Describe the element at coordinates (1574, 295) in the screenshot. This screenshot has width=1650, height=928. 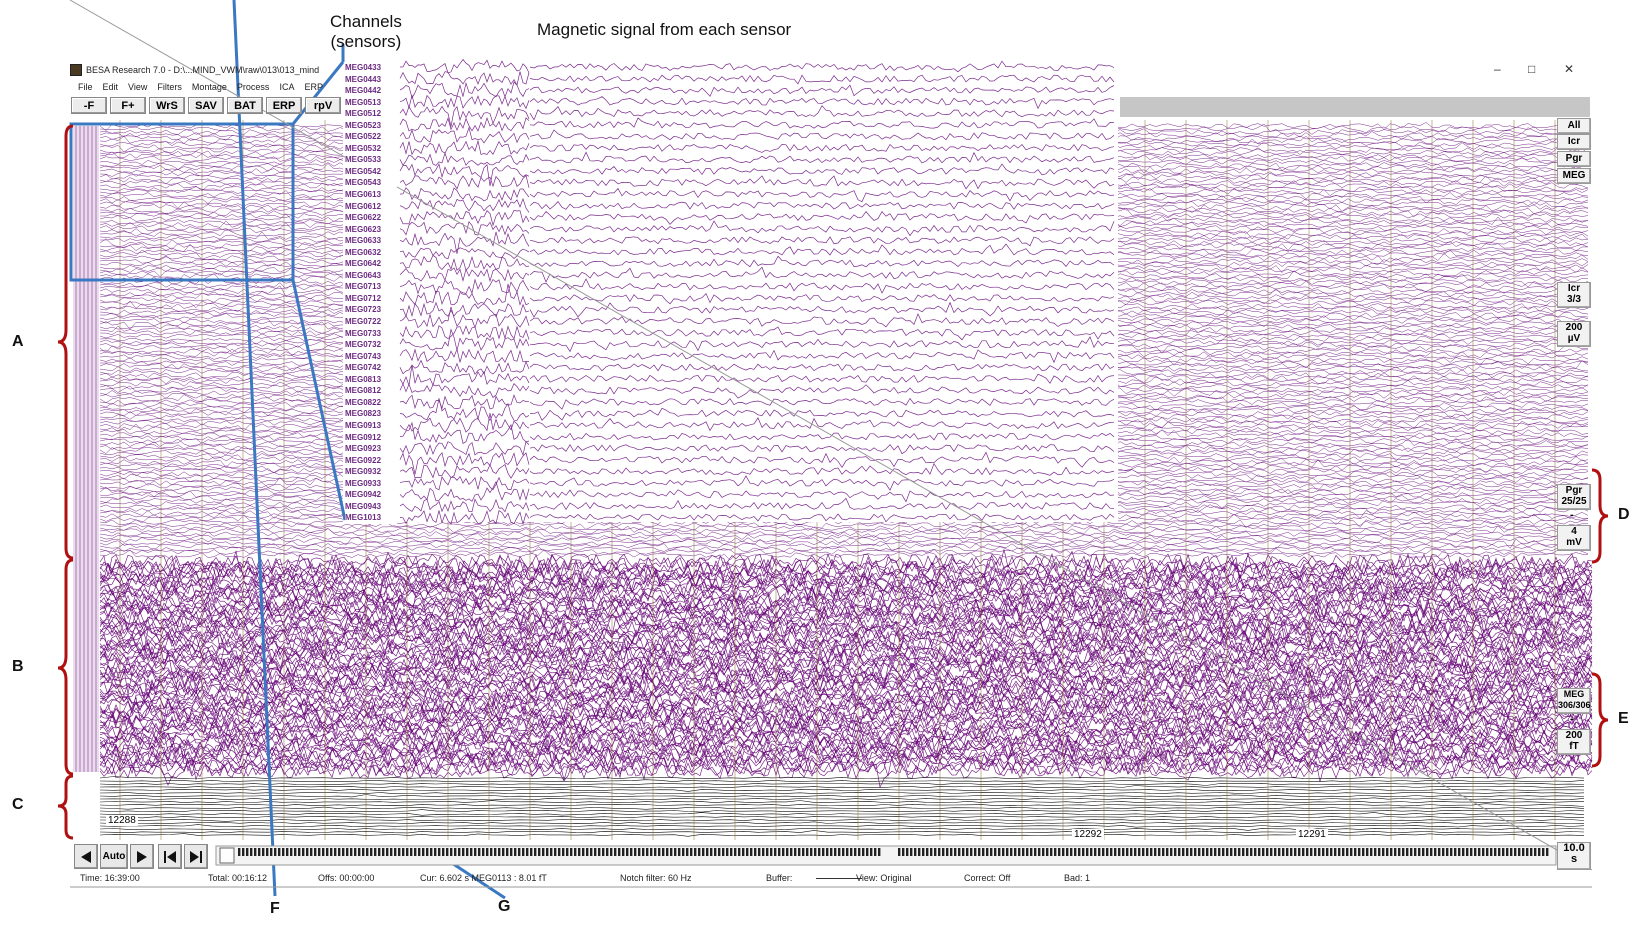
I see `icr-scale-button: Icr 3/3` at that location.